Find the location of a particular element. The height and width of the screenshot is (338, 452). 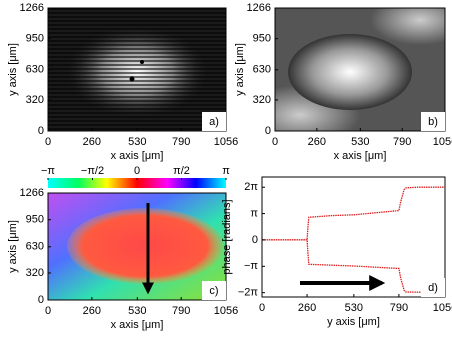

colorbar-tick-label: −π is located at coordinates (48, 171).